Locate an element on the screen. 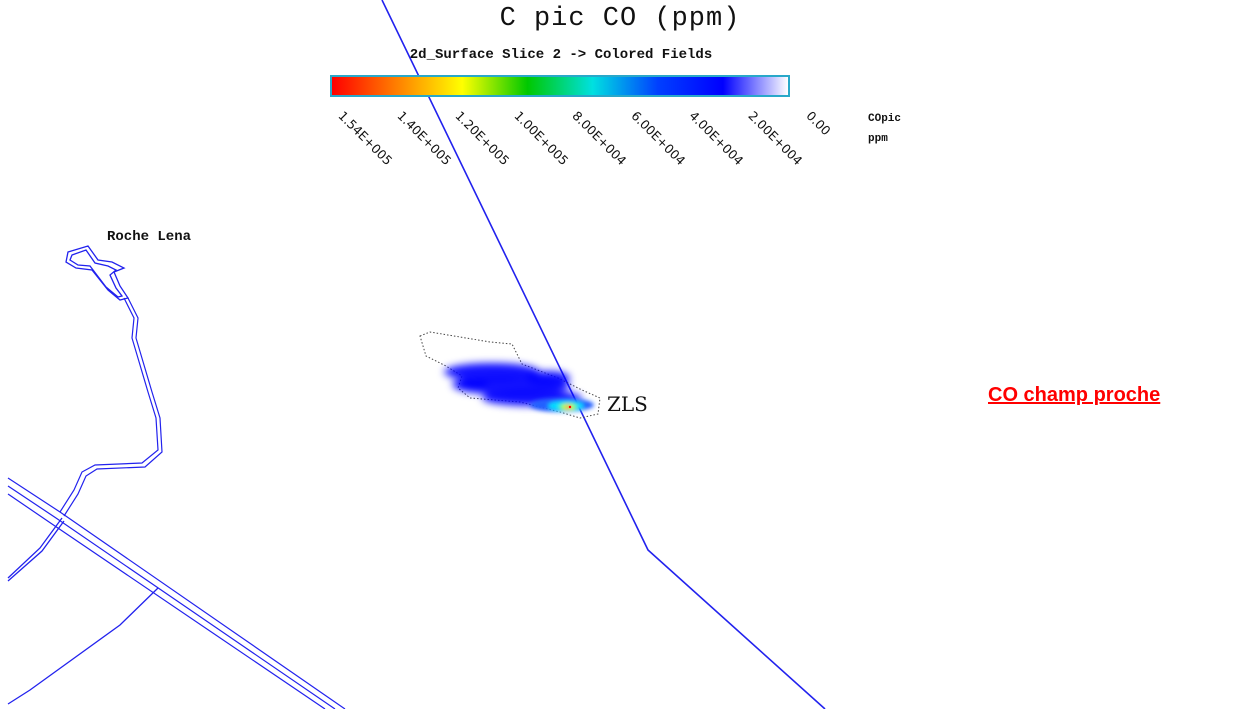  legend-colorbar is located at coordinates (560, 86).